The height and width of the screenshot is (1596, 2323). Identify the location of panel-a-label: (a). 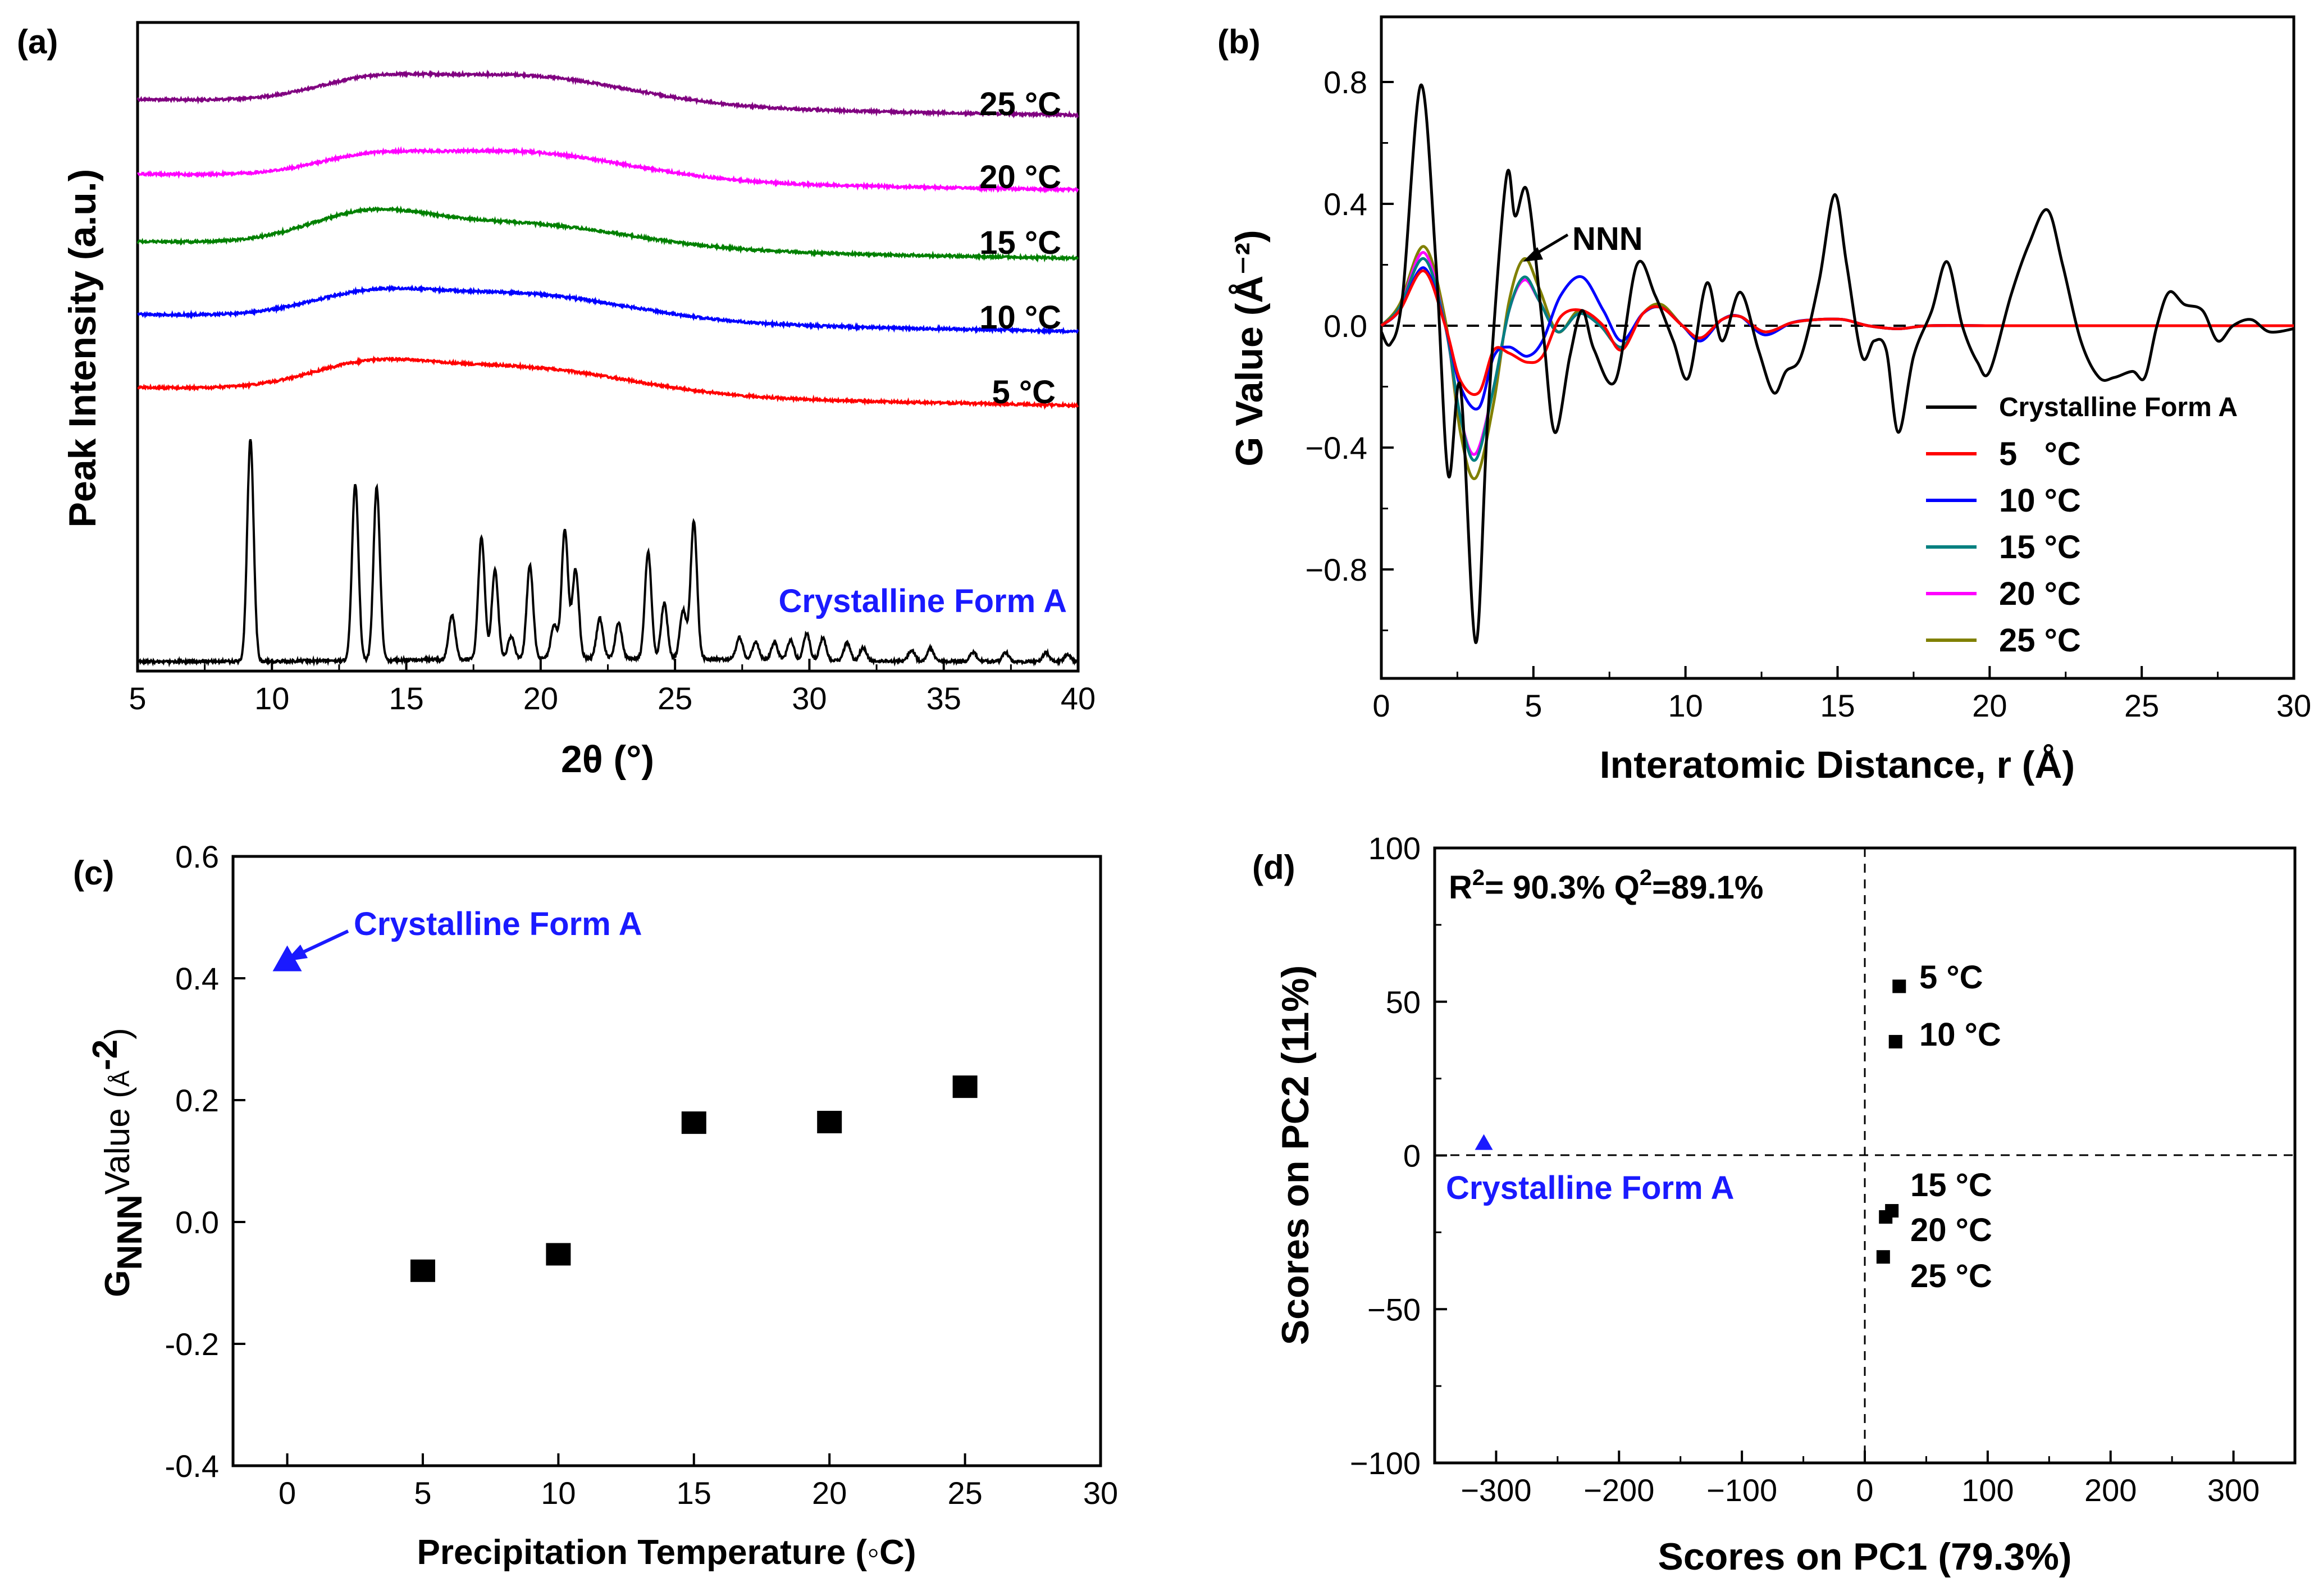
(37, 42).